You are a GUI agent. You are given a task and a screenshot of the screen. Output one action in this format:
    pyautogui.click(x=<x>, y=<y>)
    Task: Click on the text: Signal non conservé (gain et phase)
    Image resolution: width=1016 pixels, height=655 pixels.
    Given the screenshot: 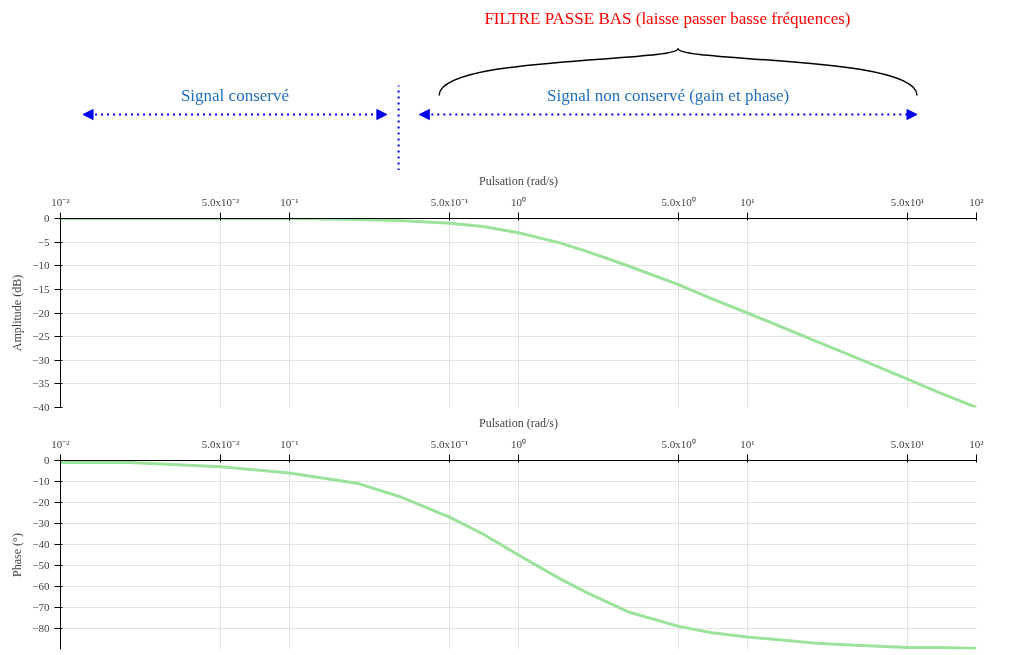 What is the action you would take?
    pyautogui.click(x=668, y=95)
    